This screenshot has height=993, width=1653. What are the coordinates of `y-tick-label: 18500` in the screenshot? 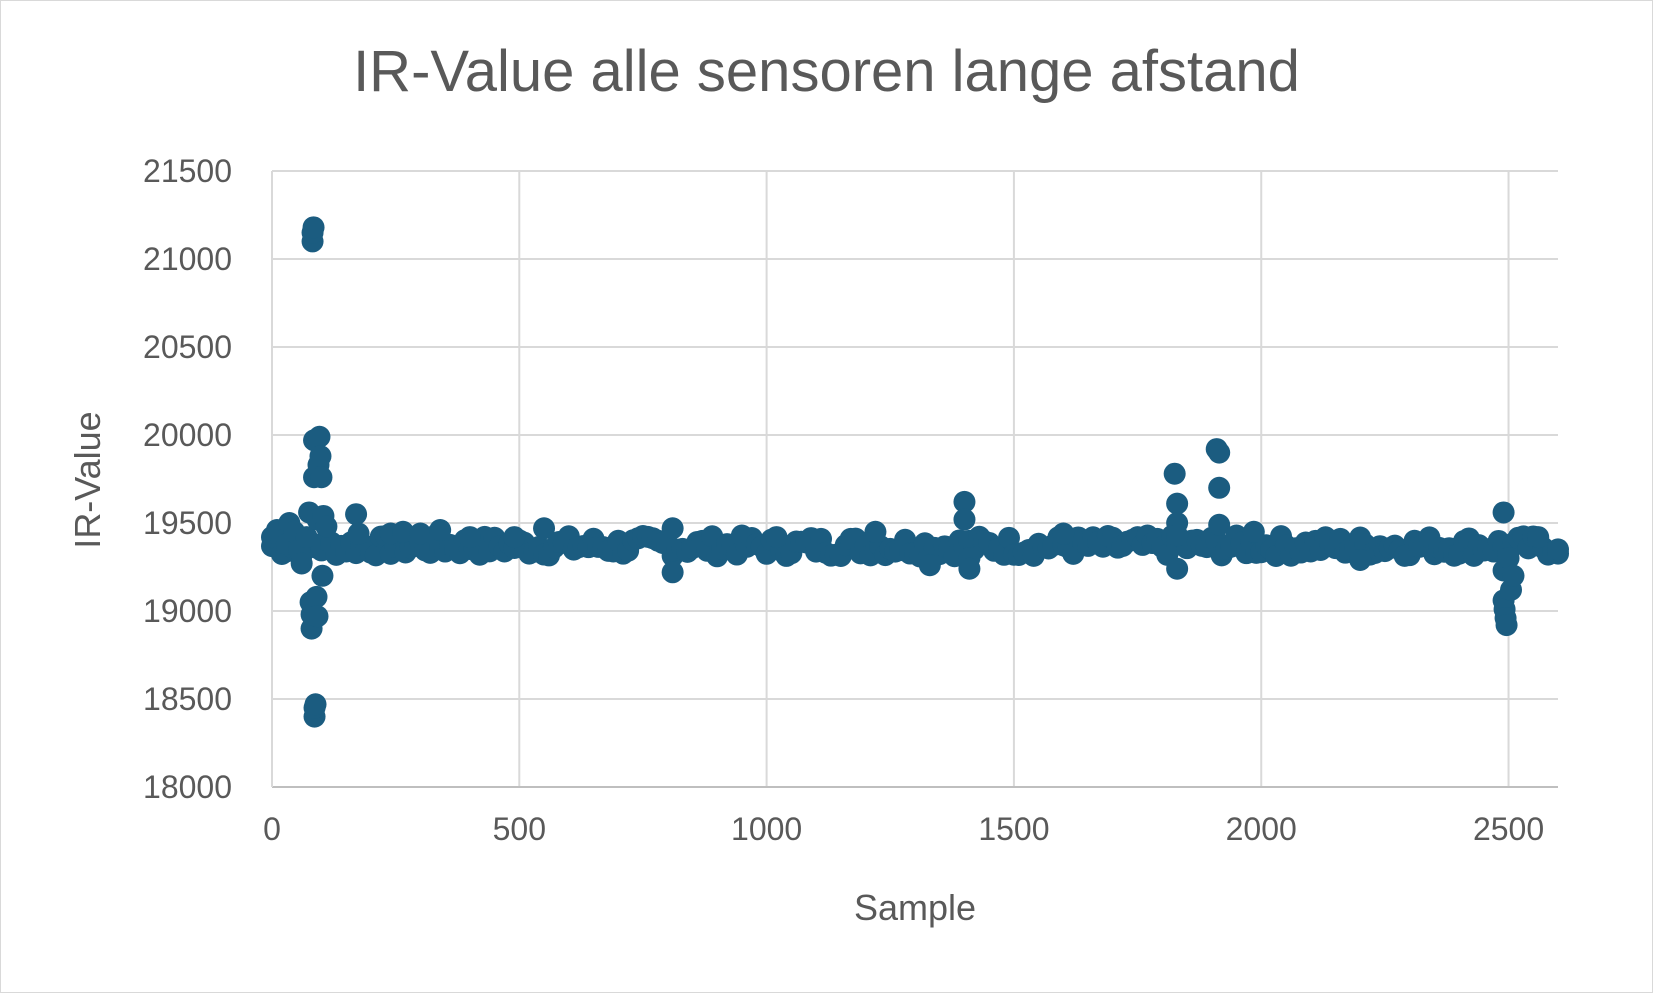 It's located at (187, 699).